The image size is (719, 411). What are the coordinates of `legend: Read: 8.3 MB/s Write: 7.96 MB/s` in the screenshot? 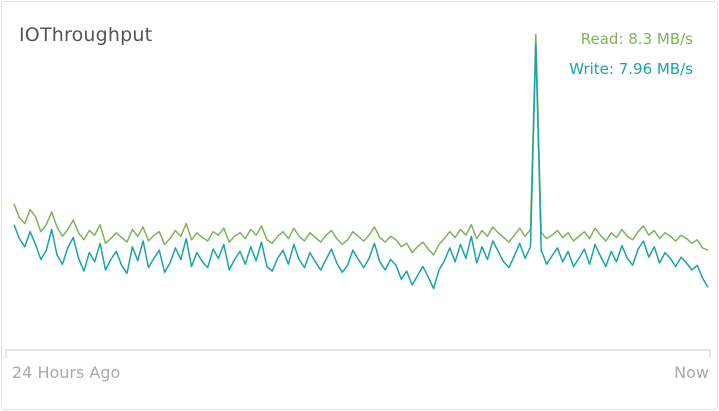 It's located at (631, 54).